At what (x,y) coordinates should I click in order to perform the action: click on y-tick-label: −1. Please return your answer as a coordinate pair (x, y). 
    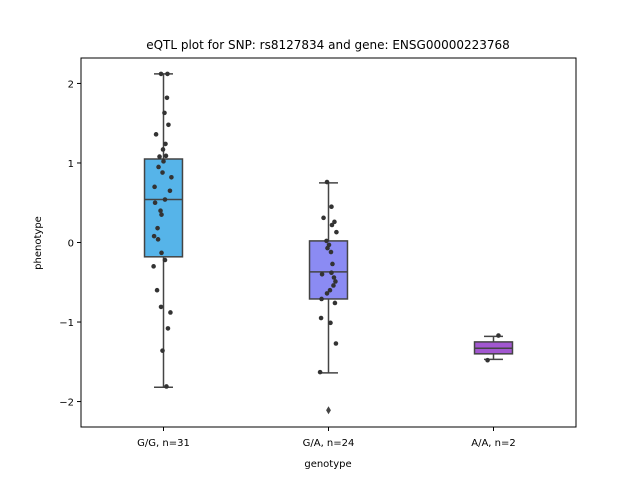
    Looking at the image, I should click on (66, 323).